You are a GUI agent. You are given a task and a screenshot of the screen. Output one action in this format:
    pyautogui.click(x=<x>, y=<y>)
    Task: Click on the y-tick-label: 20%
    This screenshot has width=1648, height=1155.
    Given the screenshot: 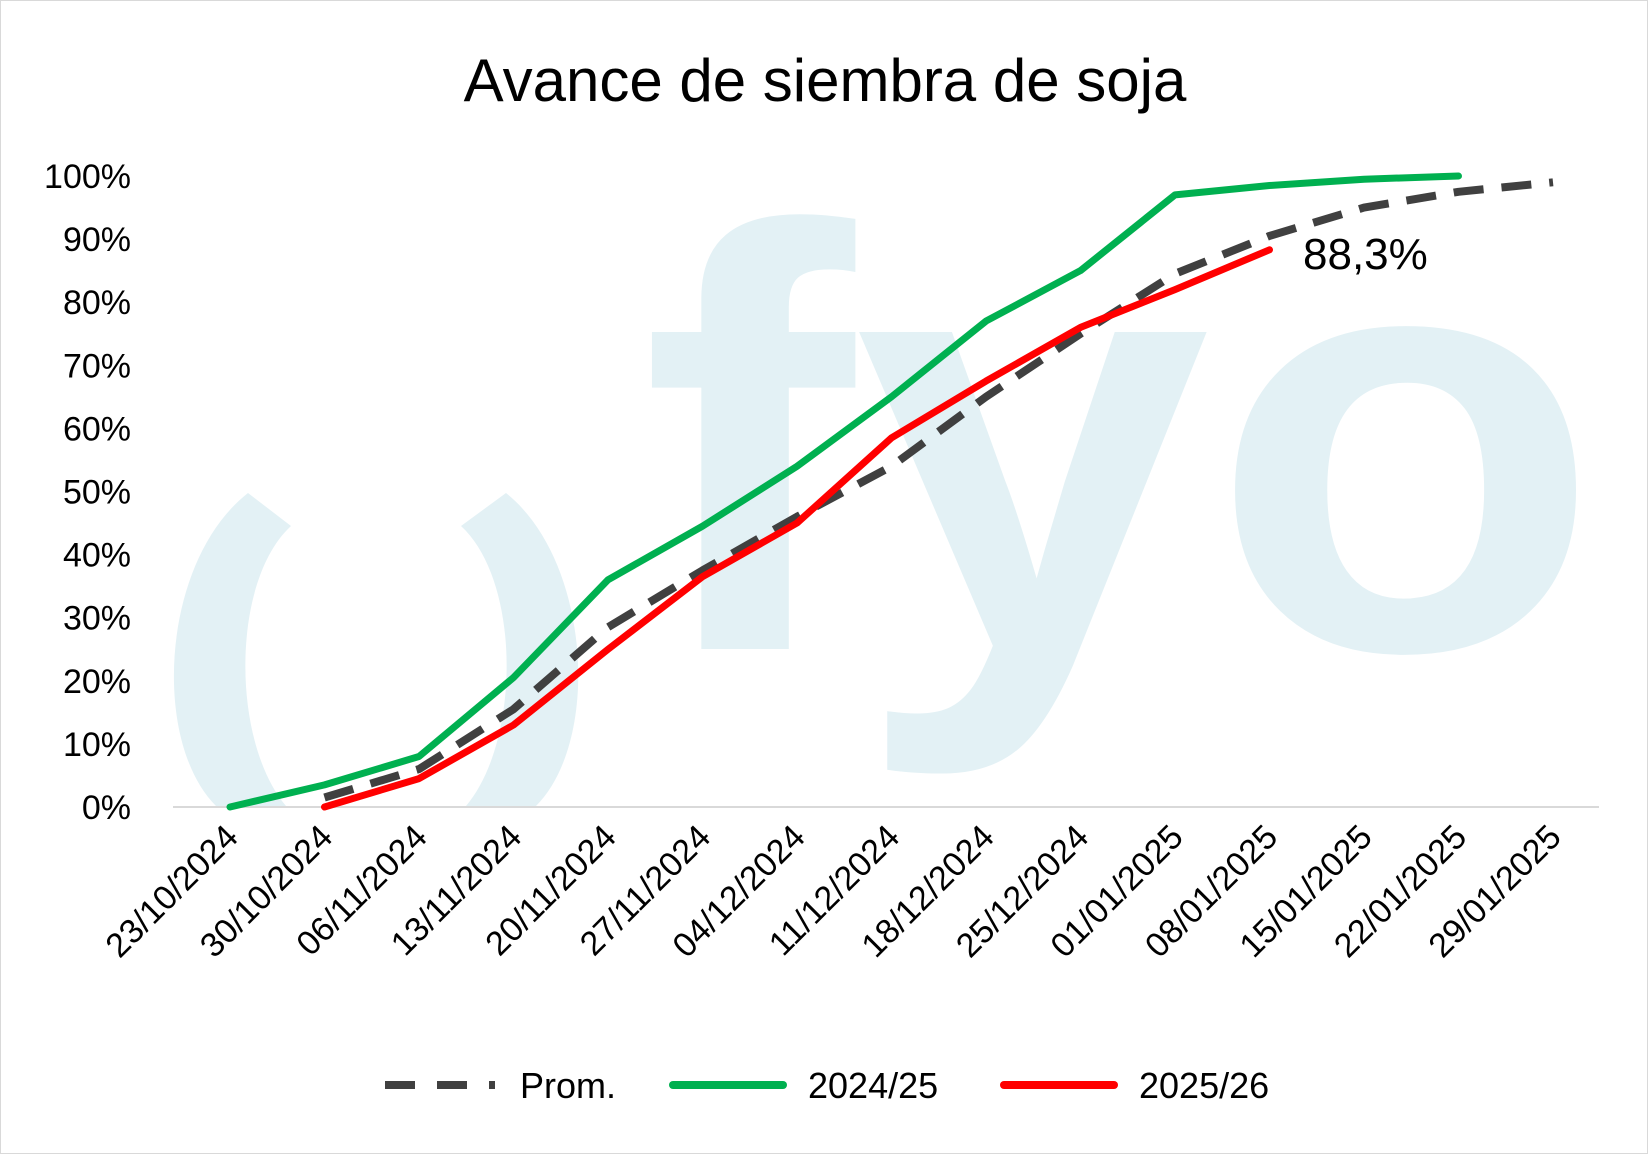 What is the action you would take?
    pyautogui.click(x=97, y=682)
    